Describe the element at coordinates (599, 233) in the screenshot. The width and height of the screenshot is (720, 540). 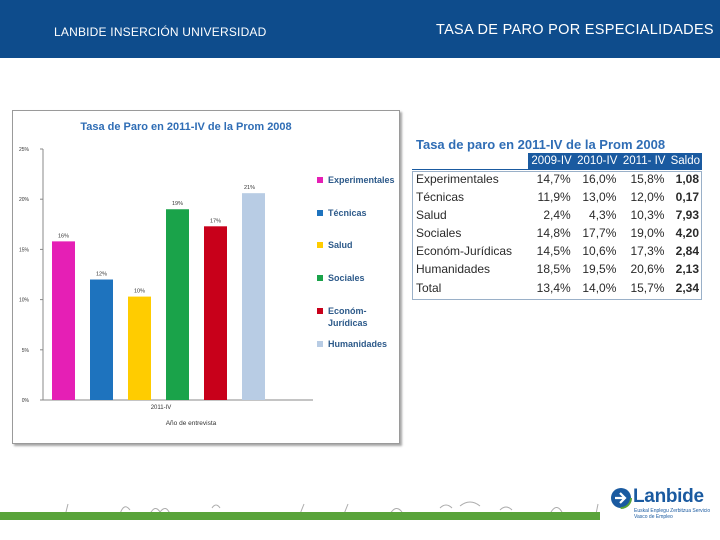
I see `table-cell: 17,7%` at that location.